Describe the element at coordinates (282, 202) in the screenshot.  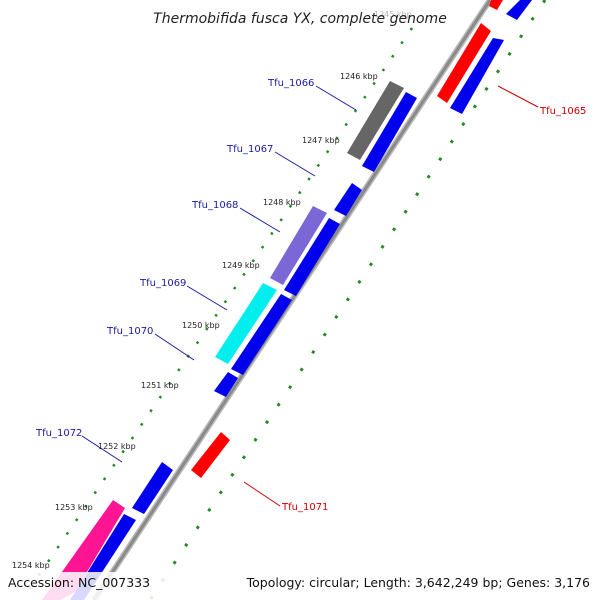
I see `tick-label: 1248 kbp` at that location.